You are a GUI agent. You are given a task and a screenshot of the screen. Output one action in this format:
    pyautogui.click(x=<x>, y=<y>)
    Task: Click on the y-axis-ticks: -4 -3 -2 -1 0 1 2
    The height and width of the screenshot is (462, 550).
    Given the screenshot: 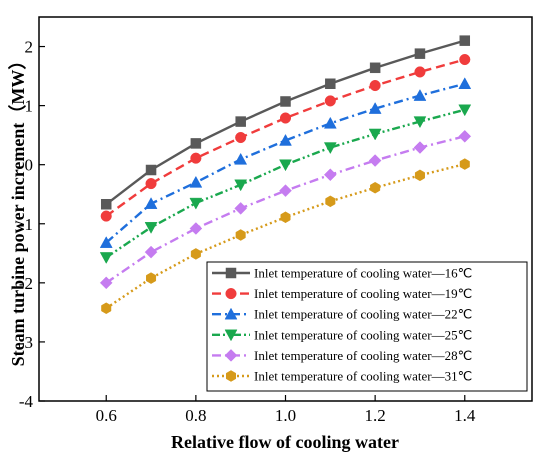 What is the action you would take?
    pyautogui.click(x=32, y=224)
    